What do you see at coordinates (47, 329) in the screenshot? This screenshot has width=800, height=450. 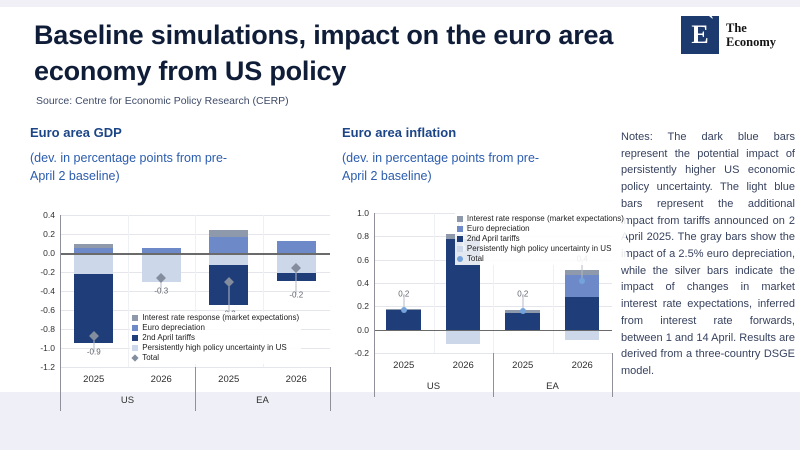 I see `y-tick-label: -0.8` at bounding box center [47, 329].